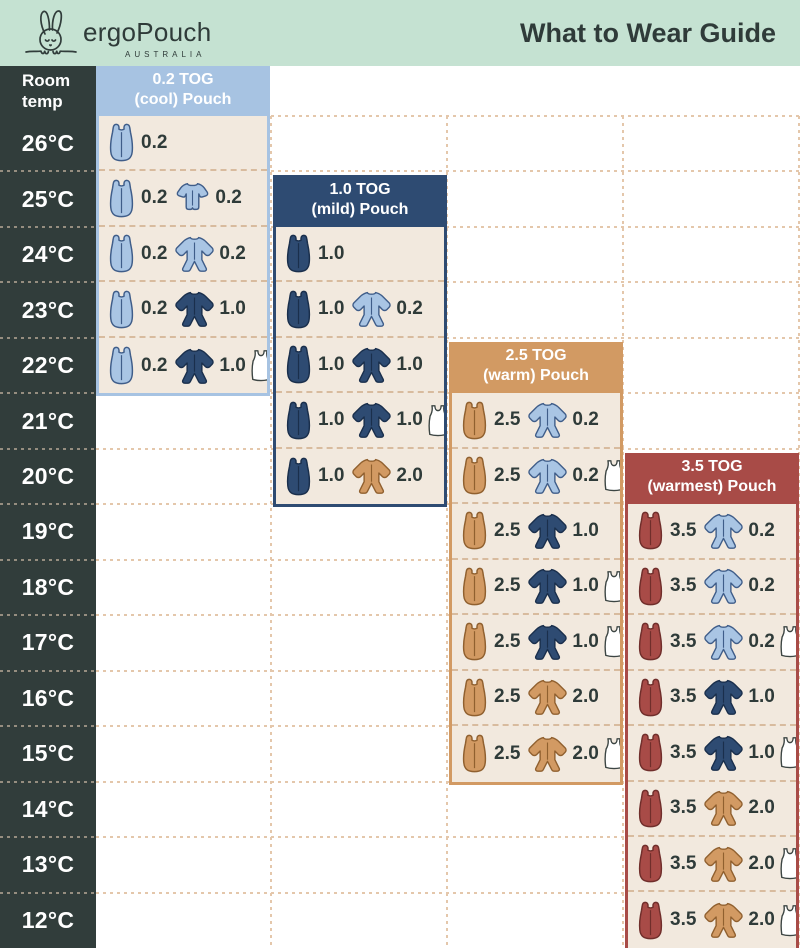 Image resolution: width=800 pixels, height=948 pixels. Describe the element at coordinates (48, 531) in the screenshot. I see `room-temp-label: 19°C` at that location.